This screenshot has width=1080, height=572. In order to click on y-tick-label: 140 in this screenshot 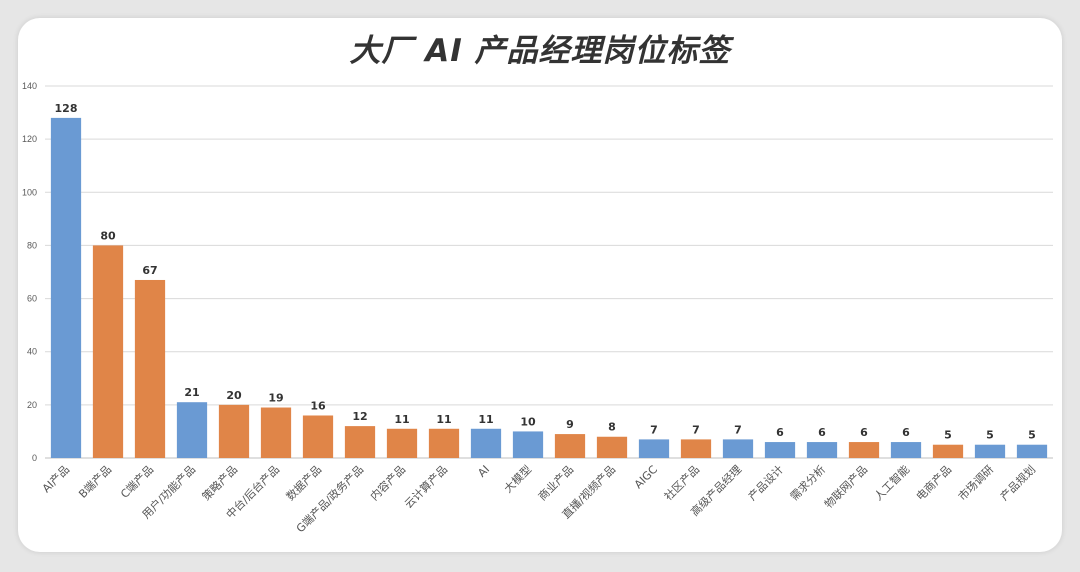, I will do `click(29, 86)`.